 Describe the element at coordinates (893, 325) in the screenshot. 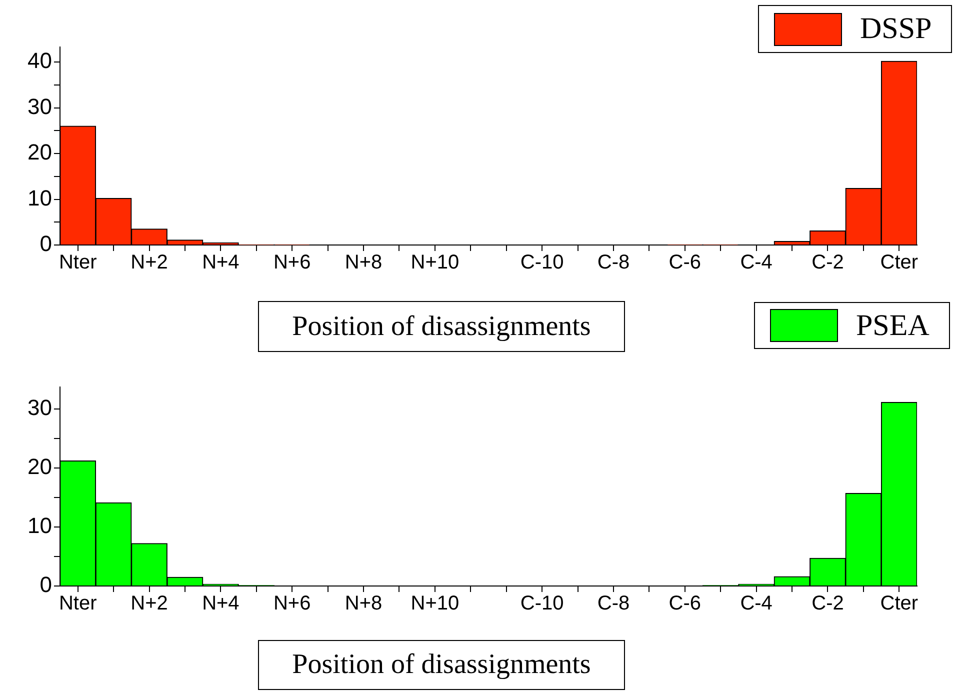

I see `legend-label: PSEA` at that location.